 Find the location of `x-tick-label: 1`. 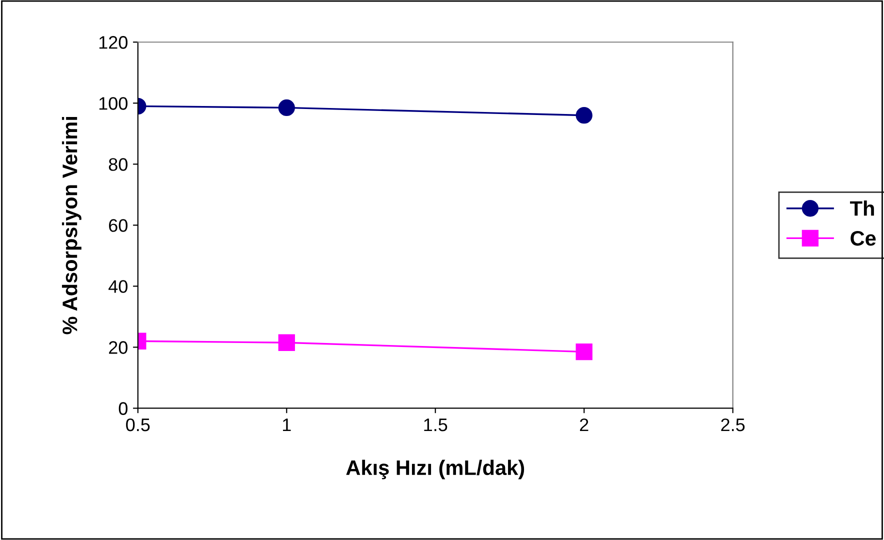

x-tick-label: 1 is located at coordinates (286, 425).